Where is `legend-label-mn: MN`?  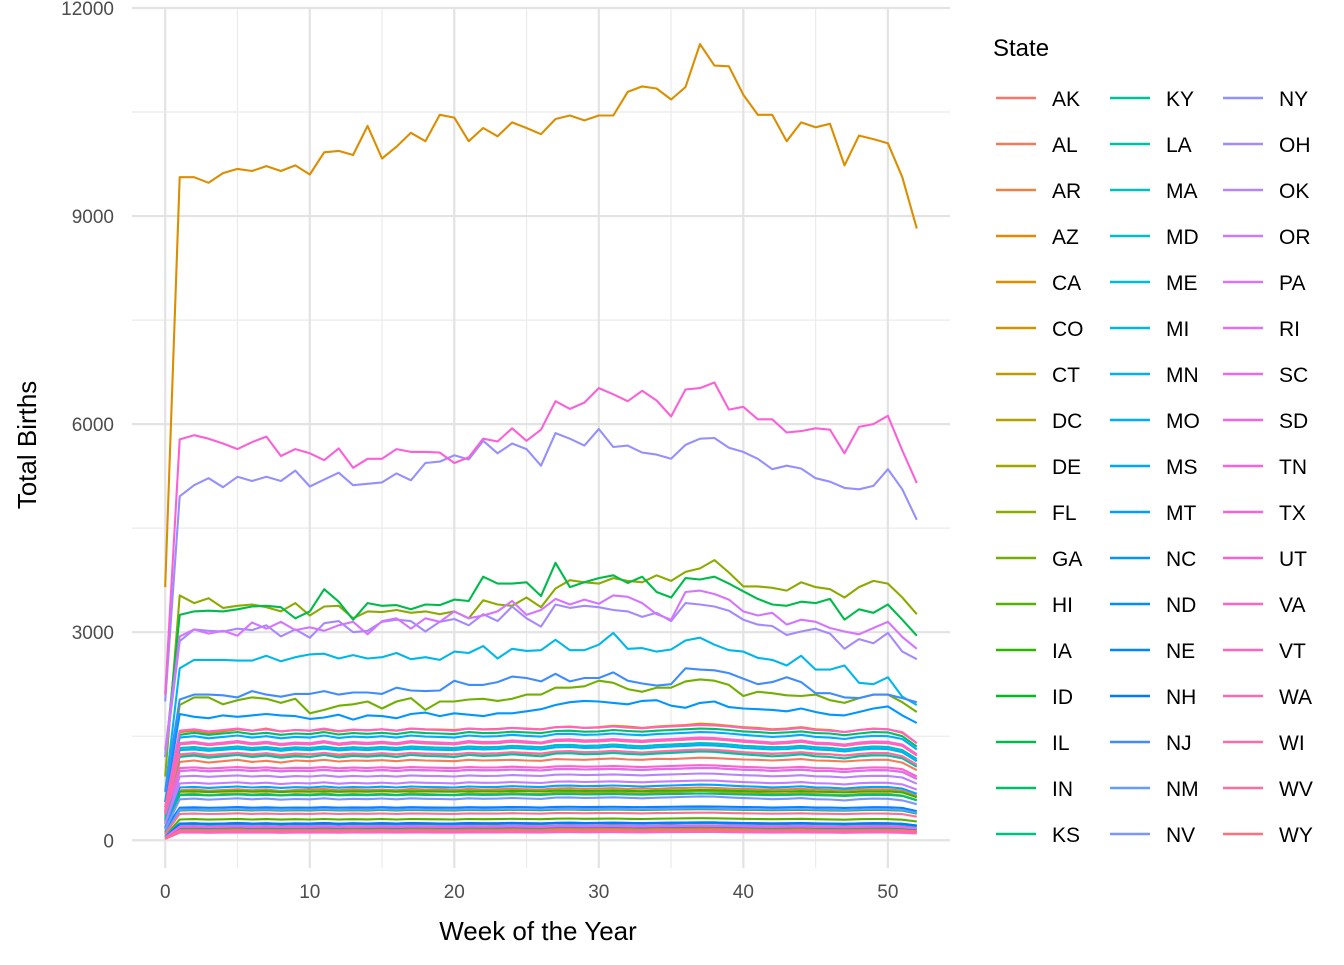 legend-label-mn: MN is located at coordinates (1182, 375).